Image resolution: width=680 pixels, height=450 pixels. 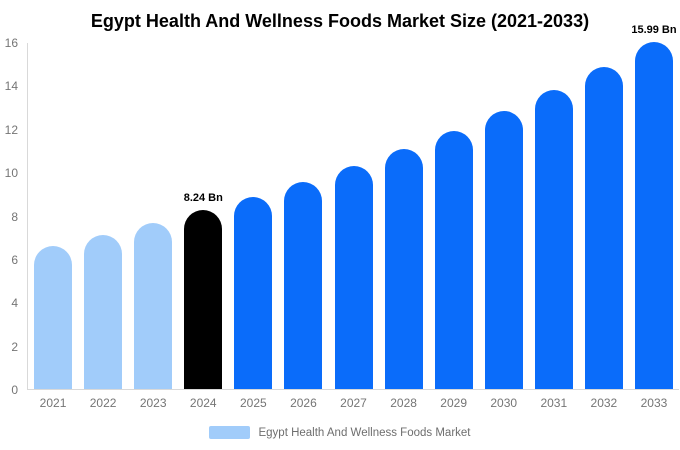 I want to click on bar-slot-2022: 2022, so click(x=103, y=226).